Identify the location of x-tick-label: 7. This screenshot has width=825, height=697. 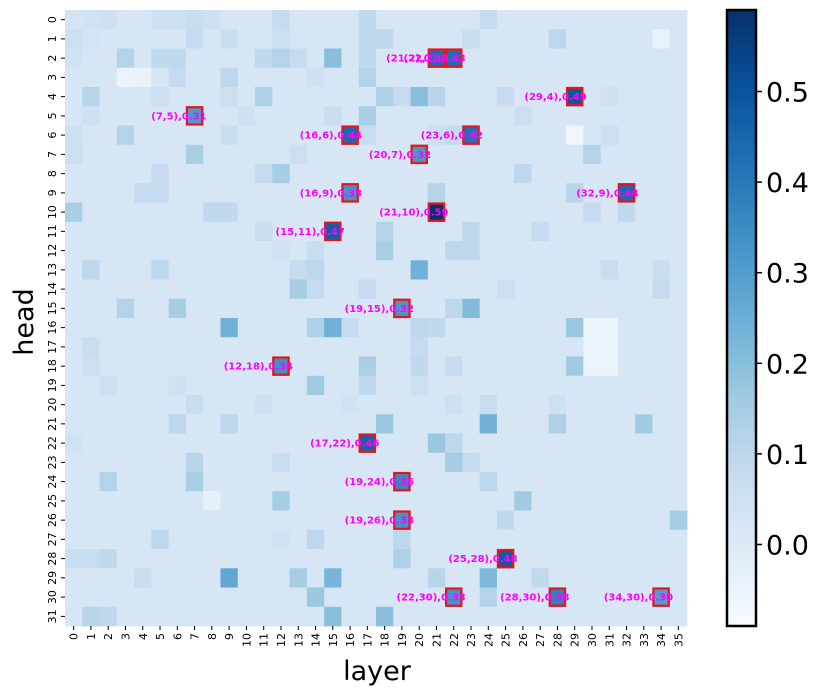
(195, 636).